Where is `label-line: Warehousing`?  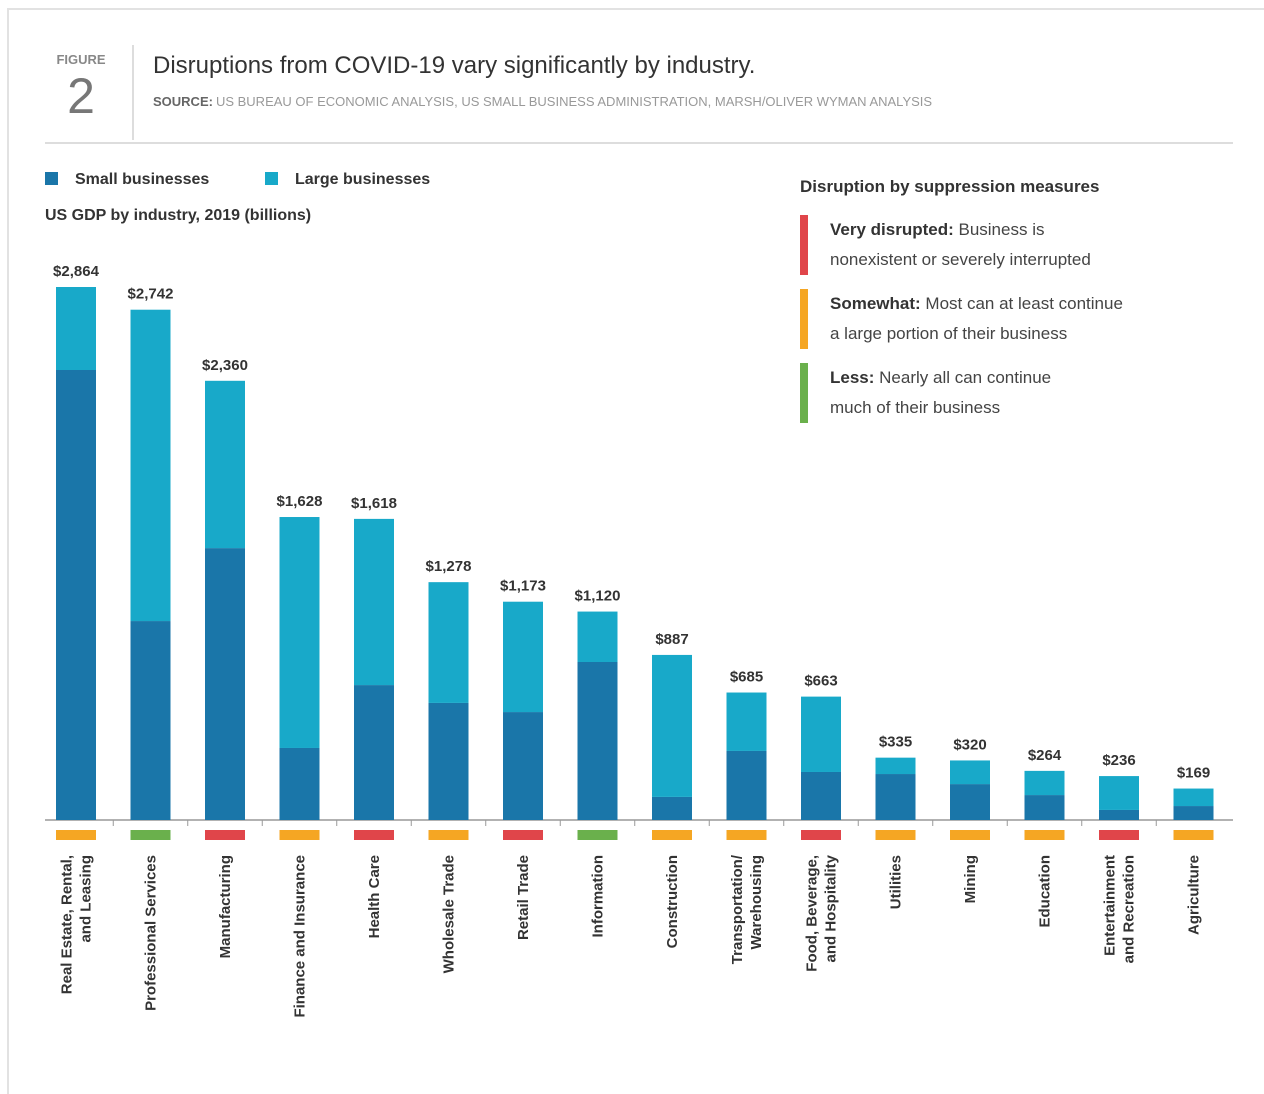 label-line: Warehousing is located at coordinates (756, 902).